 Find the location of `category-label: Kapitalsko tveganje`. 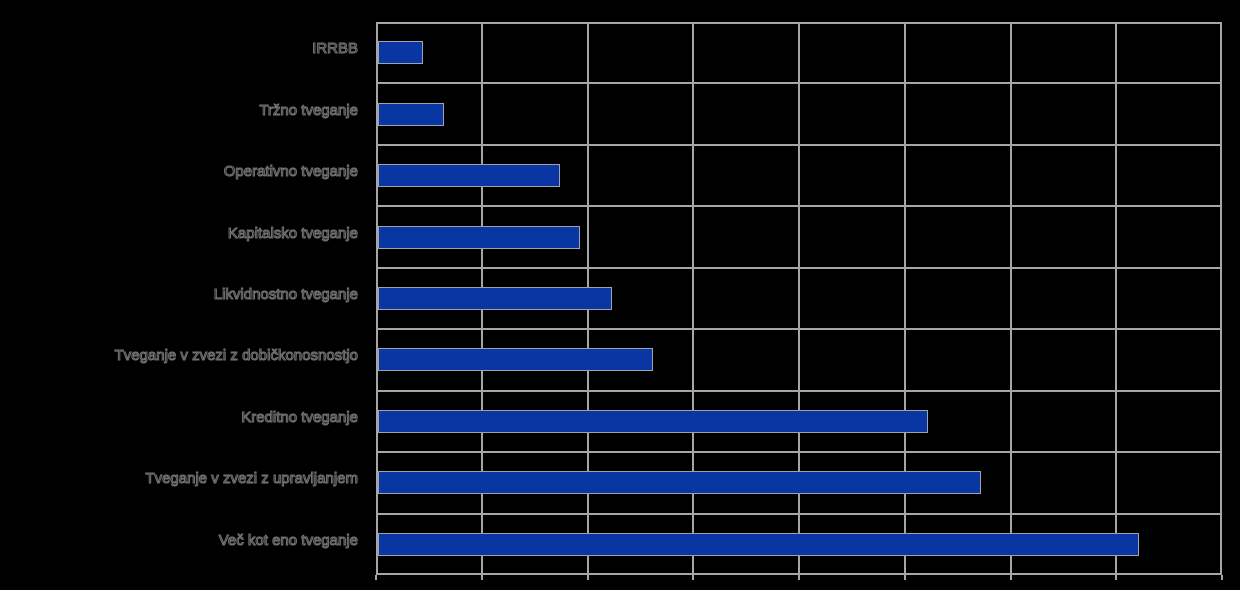

category-label: Kapitalsko tveganje is located at coordinates (292, 233).